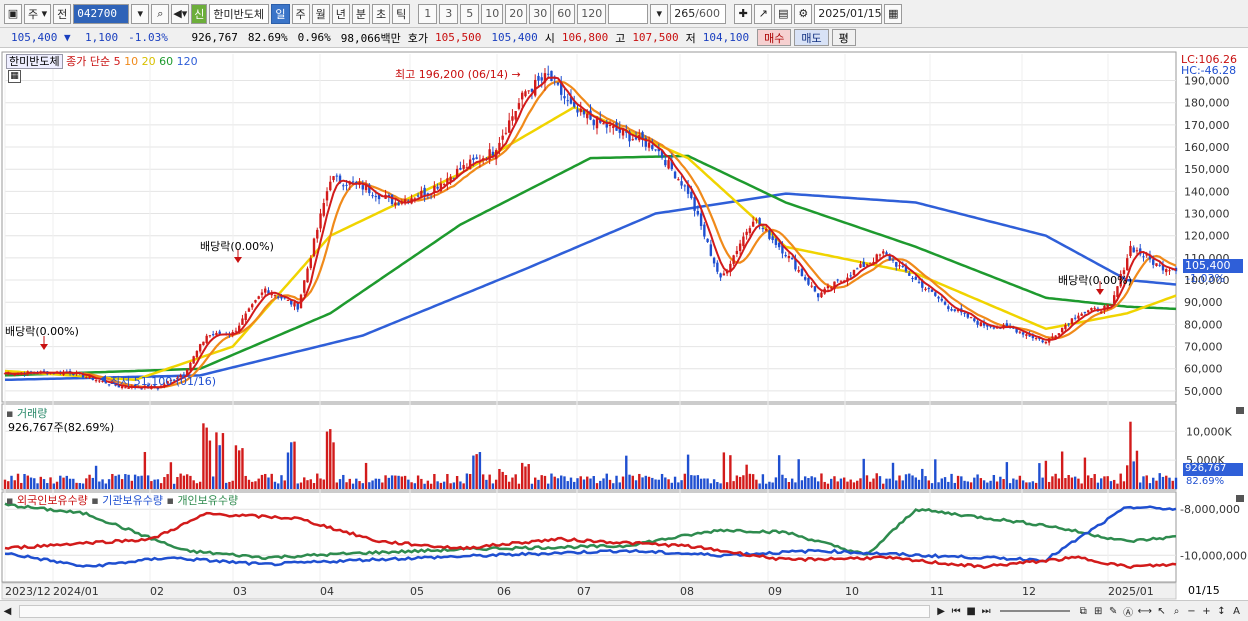 The width and height of the screenshot is (1248, 621). What do you see at coordinates (811, 37) in the screenshot?
I see `sell-button: 매도` at bounding box center [811, 37].